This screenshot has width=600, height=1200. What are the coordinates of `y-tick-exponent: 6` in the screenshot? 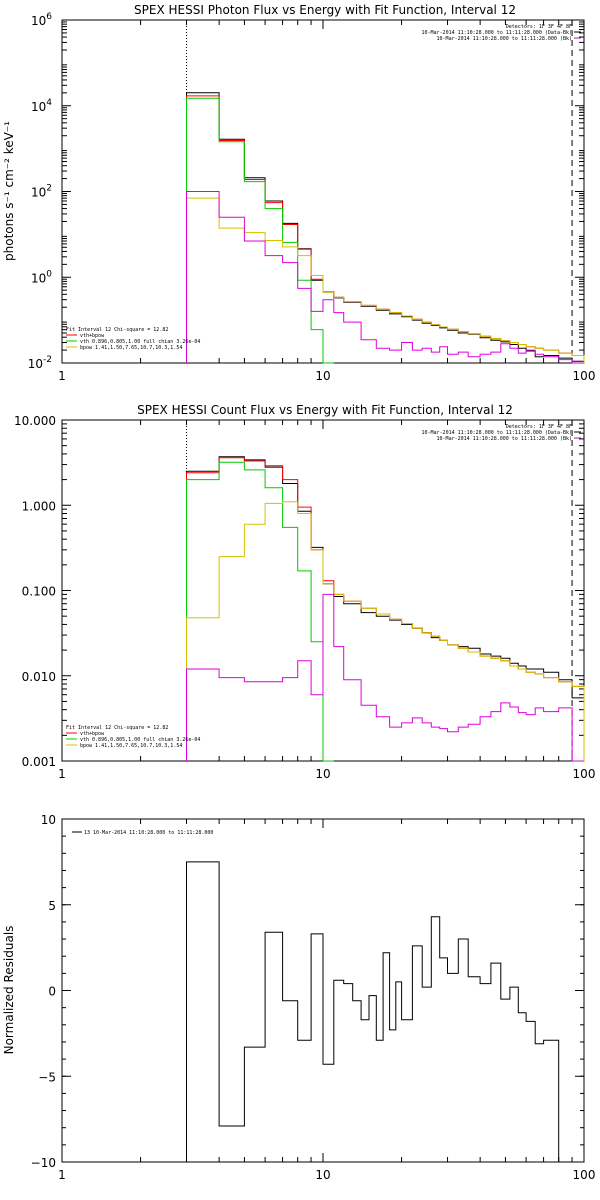 It's located at (49, 17).